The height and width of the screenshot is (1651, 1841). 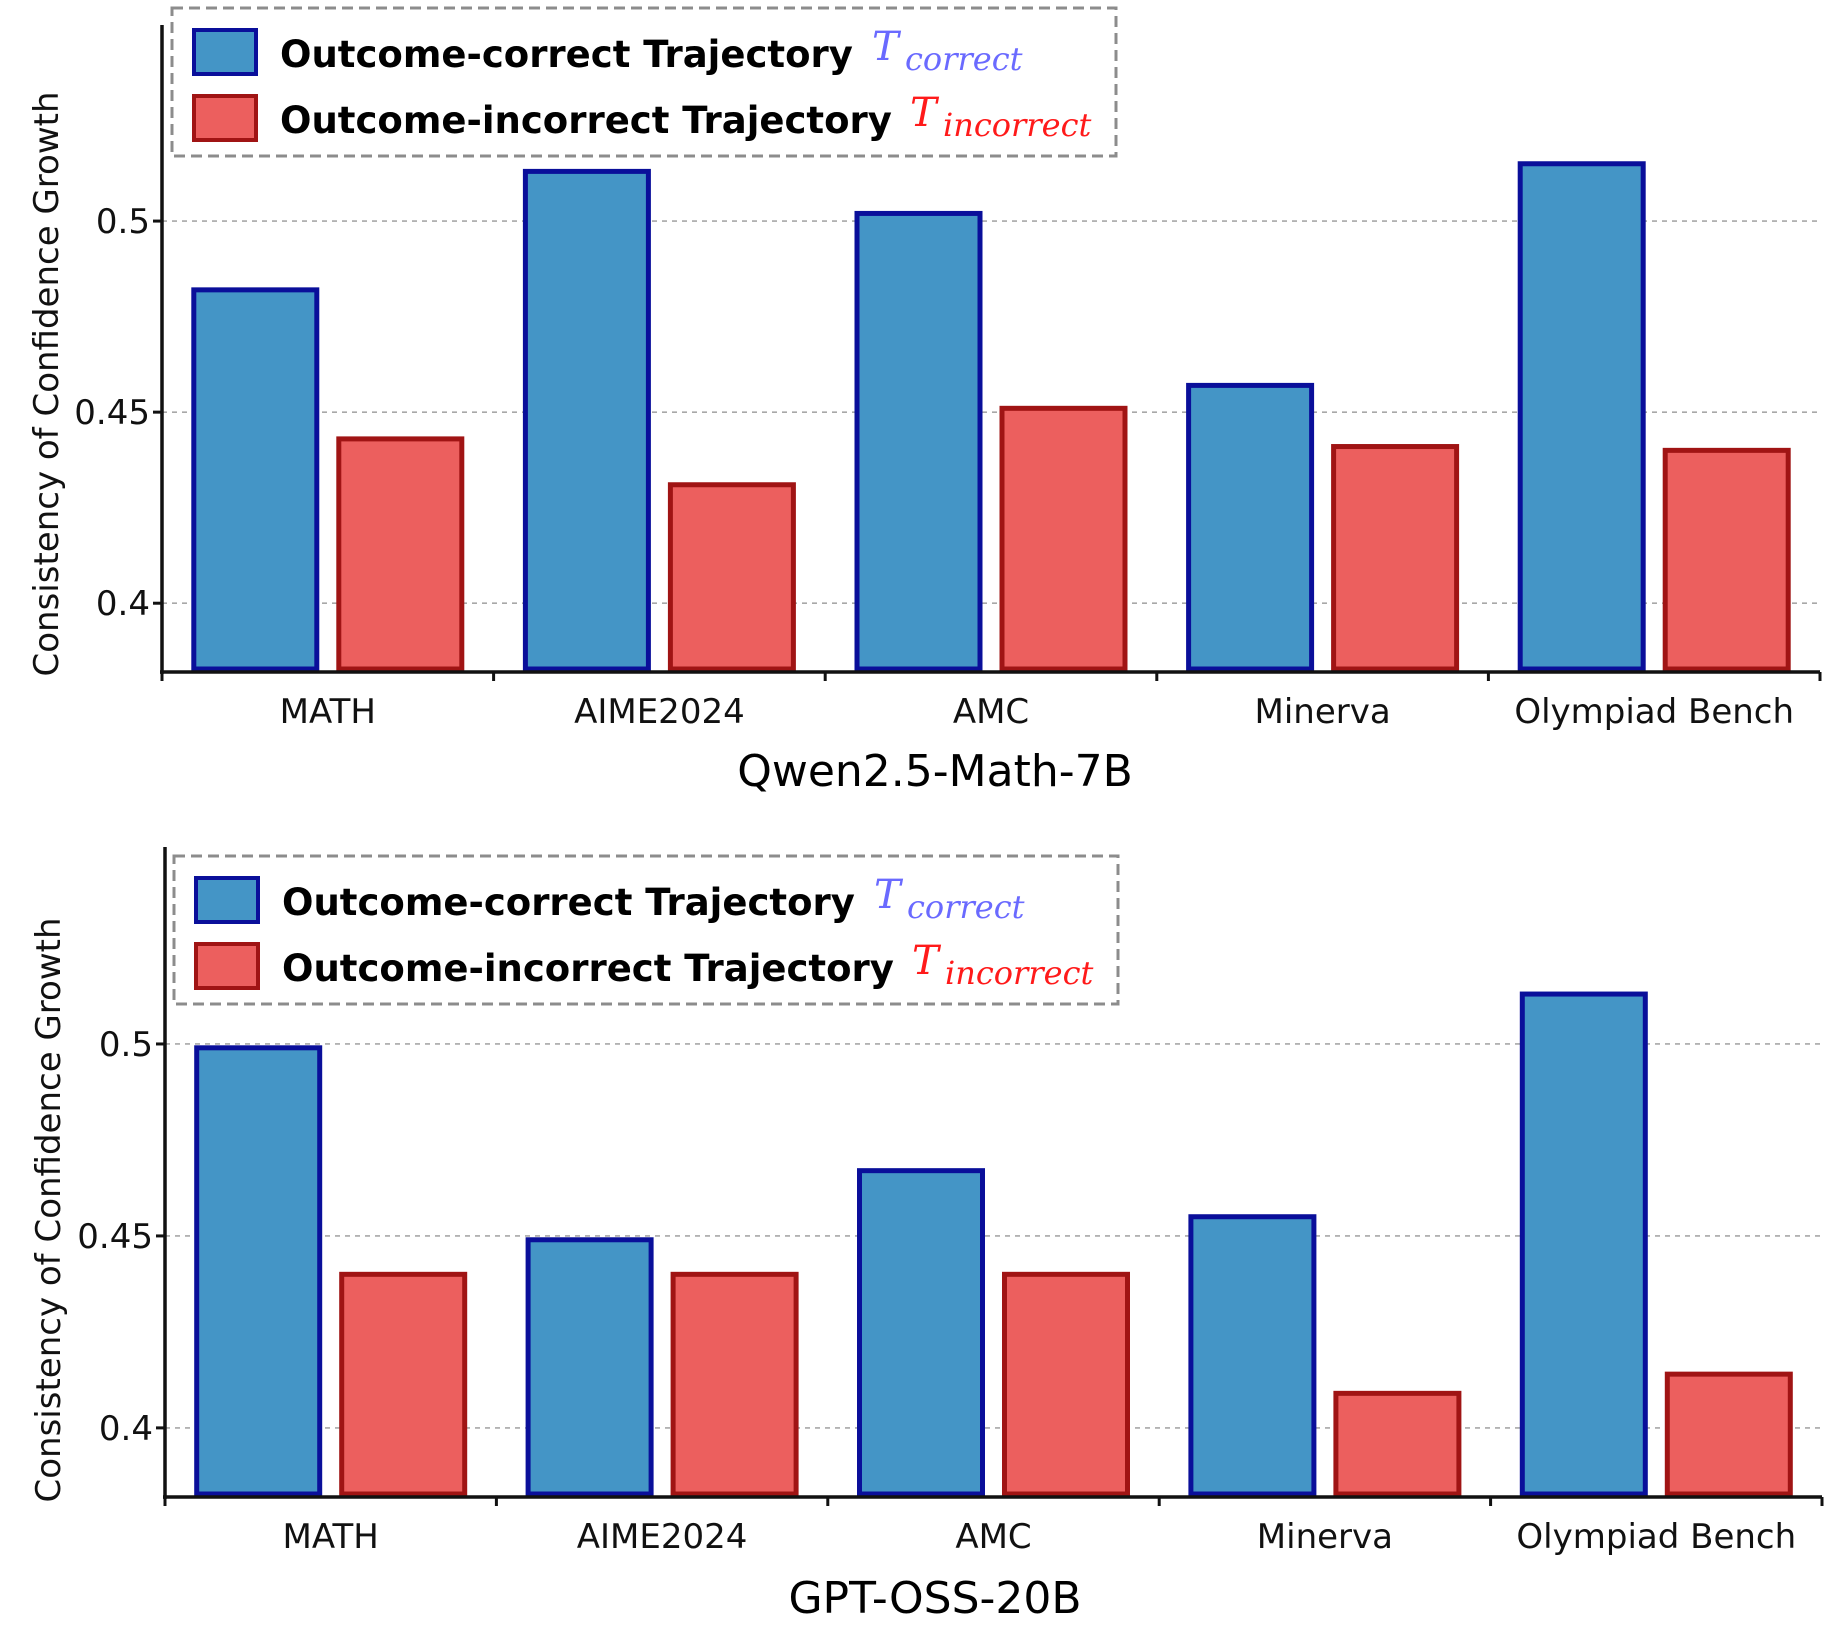 I want to click on chart-subtitle: GPT-OSS-20B, so click(x=934, y=1598).